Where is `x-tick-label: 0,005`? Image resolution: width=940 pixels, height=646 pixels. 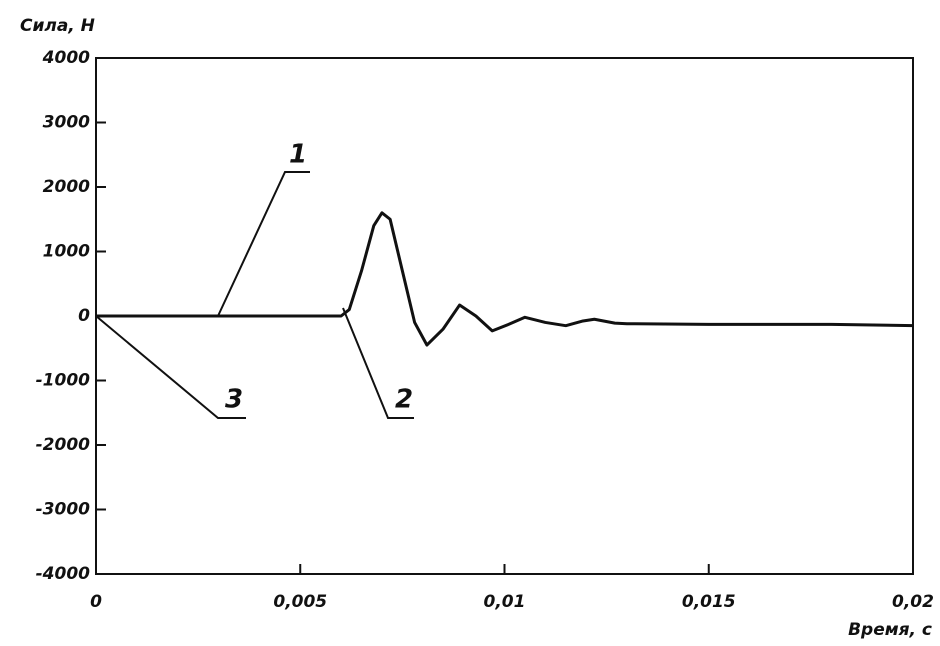 x-tick-label: 0,005 is located at coordinates (300, 602).